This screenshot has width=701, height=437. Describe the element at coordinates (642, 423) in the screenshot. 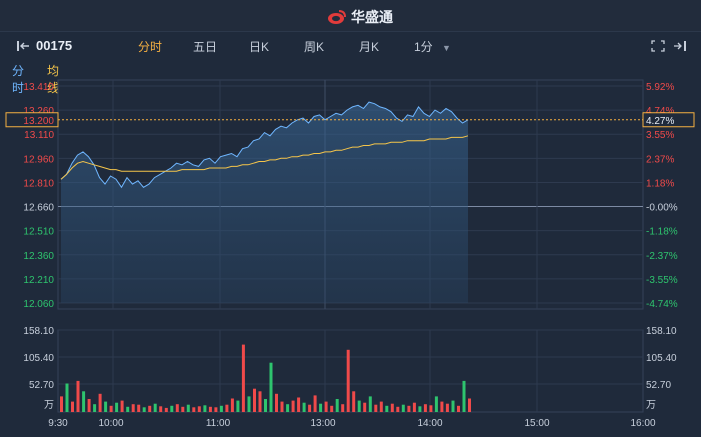

I see `time-tick-label: 16:00` at that location.